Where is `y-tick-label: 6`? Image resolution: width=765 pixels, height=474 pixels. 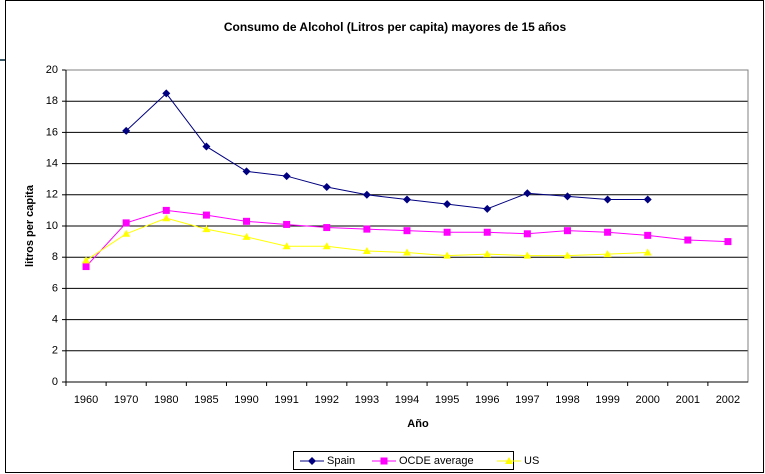
y-tick-label: 6 is located at coordinates (55, 288).